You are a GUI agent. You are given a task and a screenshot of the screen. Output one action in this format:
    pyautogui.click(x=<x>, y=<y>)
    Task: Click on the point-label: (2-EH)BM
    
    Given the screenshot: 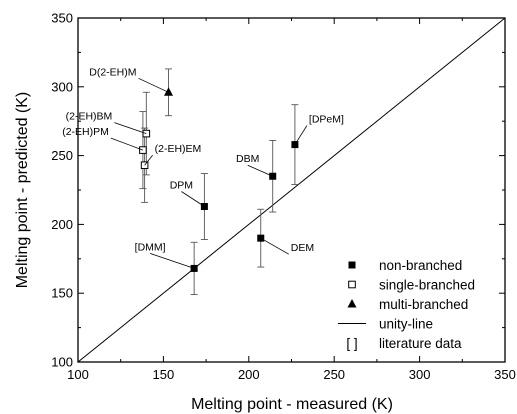 What is the action you would take?
    pyautogui.click(x=89, y=117)
    